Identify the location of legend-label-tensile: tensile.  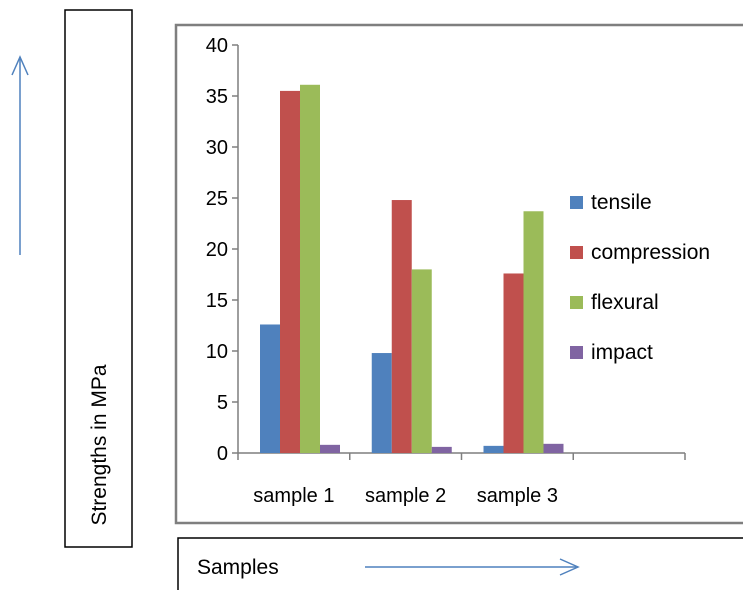
(621, 202).